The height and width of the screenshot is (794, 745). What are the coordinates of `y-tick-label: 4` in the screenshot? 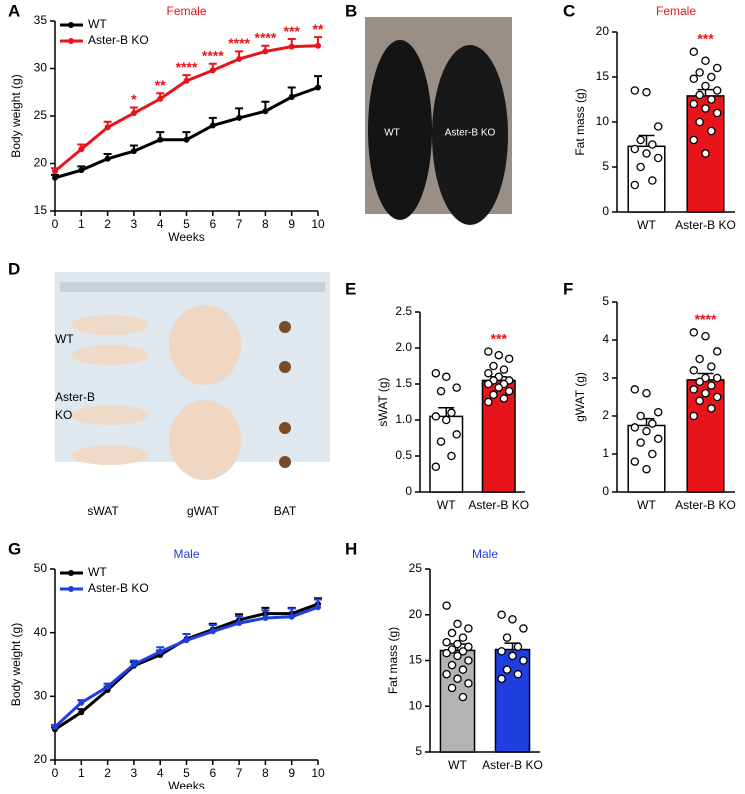 It's located at (605, 339).